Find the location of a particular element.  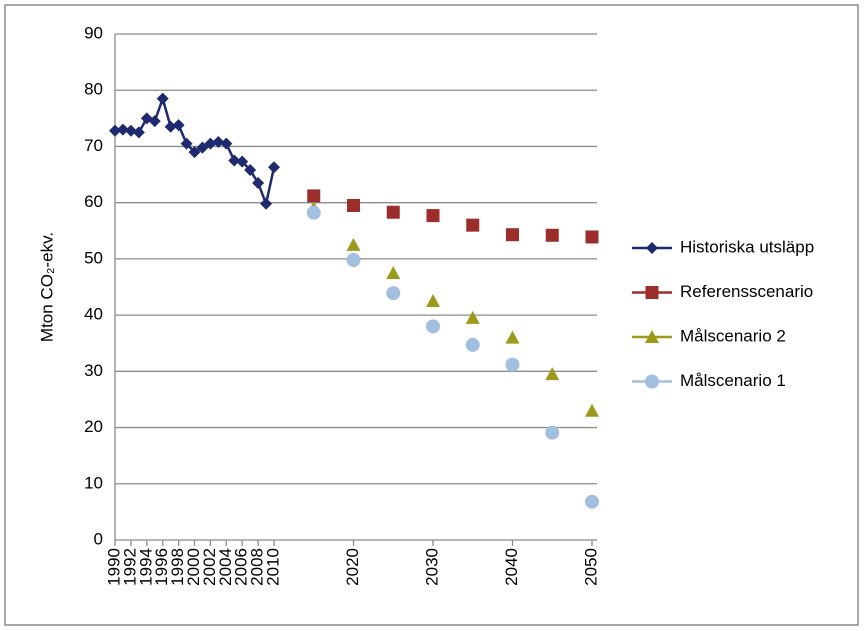

x-tick-label: 2004 is located at coordinates (225, 567).